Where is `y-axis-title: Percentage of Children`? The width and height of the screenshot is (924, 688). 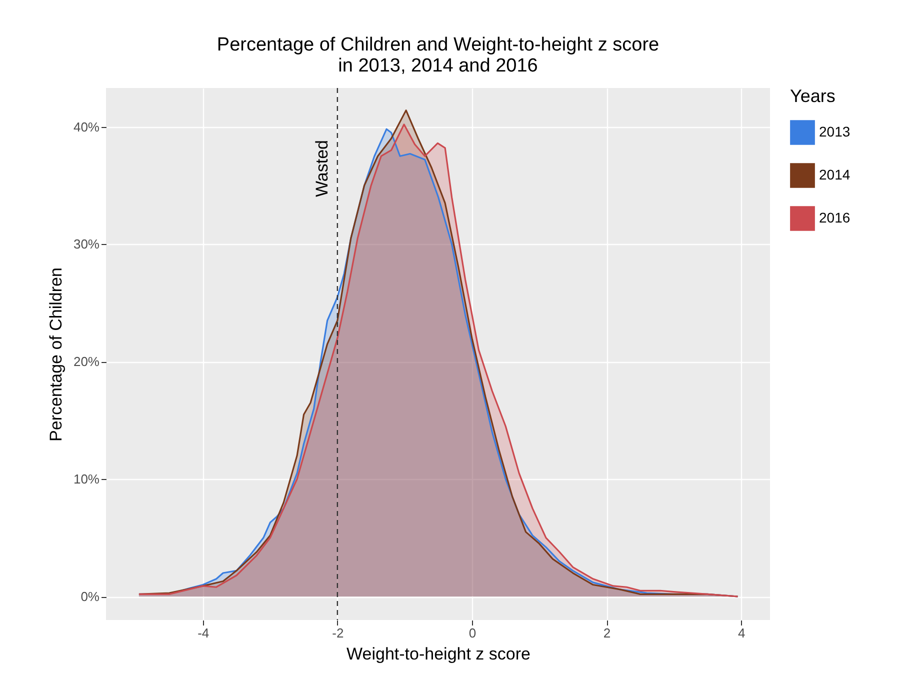
y-axis-title: Percentage of Children is located at coordinates (56, 355).